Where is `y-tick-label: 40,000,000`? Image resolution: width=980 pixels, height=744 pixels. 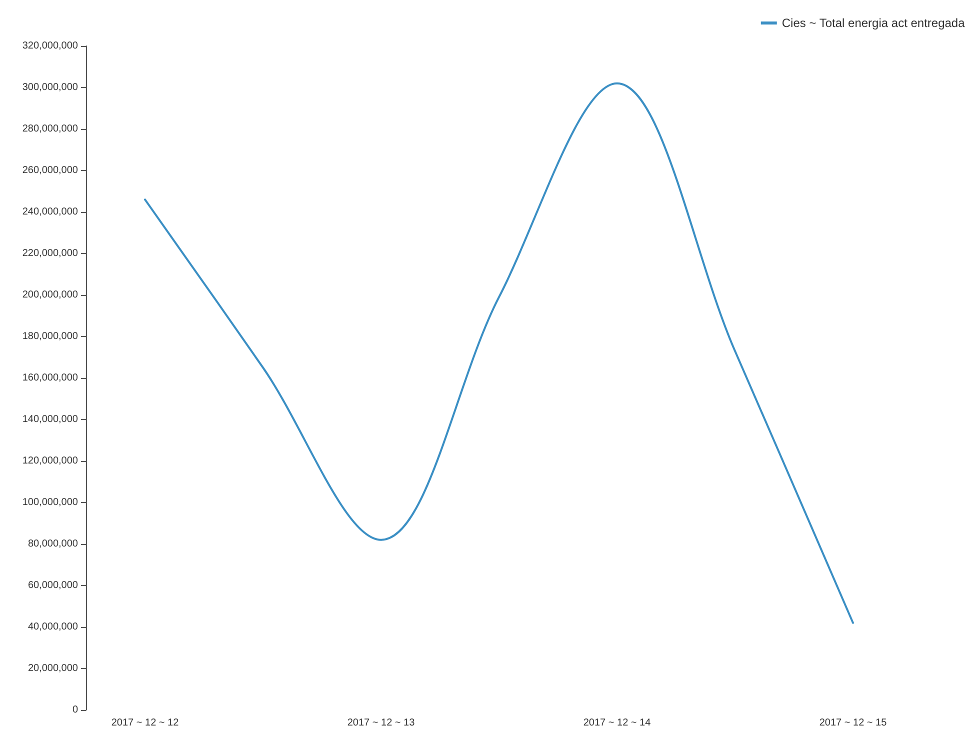
y-tick-label: 40,000,000 is located at coordinates (53, 627).